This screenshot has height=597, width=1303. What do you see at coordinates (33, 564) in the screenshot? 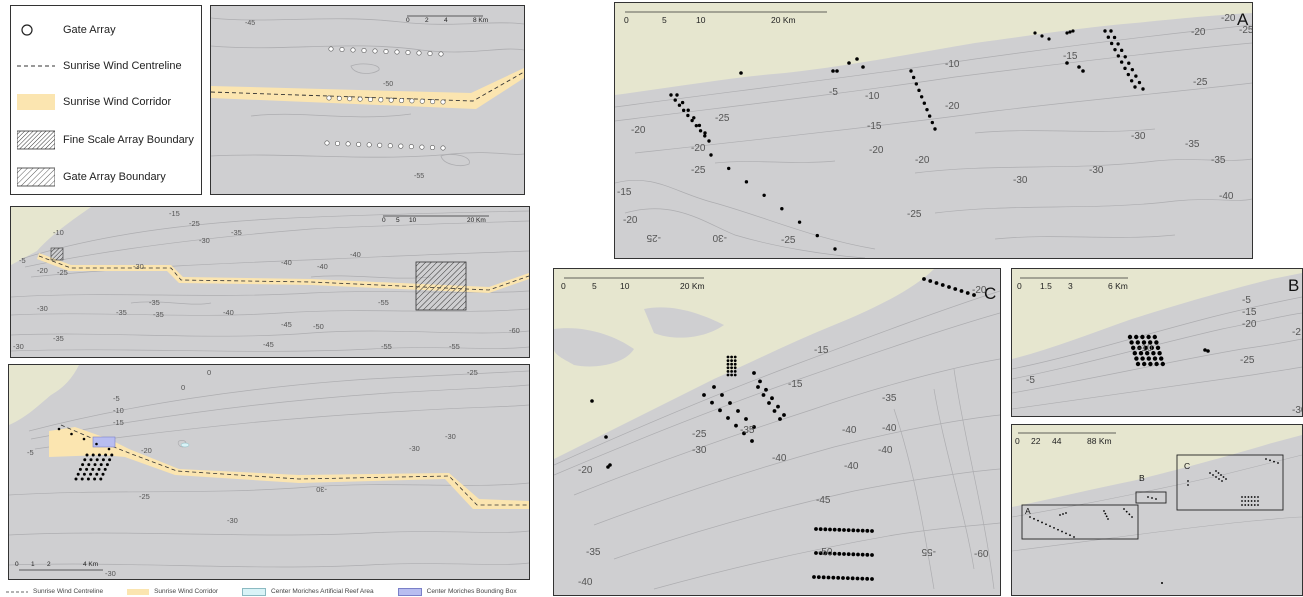
I see `scale-tick-label: 1` at bounding box center [33, 564].